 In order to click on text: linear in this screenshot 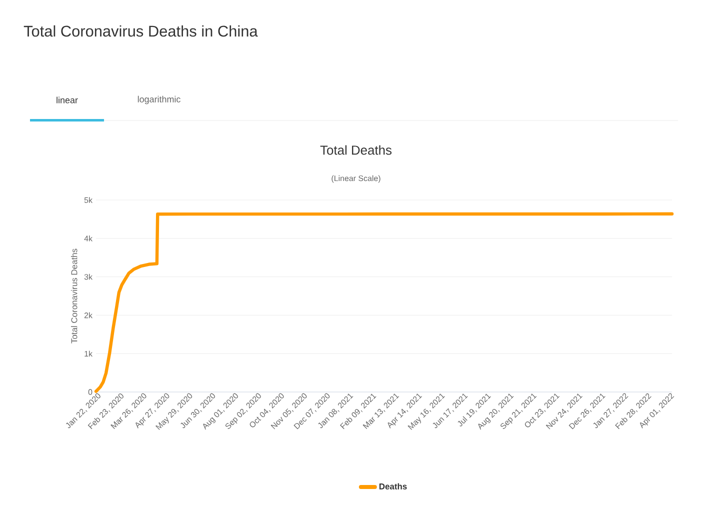, I will do `click(67, 100)`.